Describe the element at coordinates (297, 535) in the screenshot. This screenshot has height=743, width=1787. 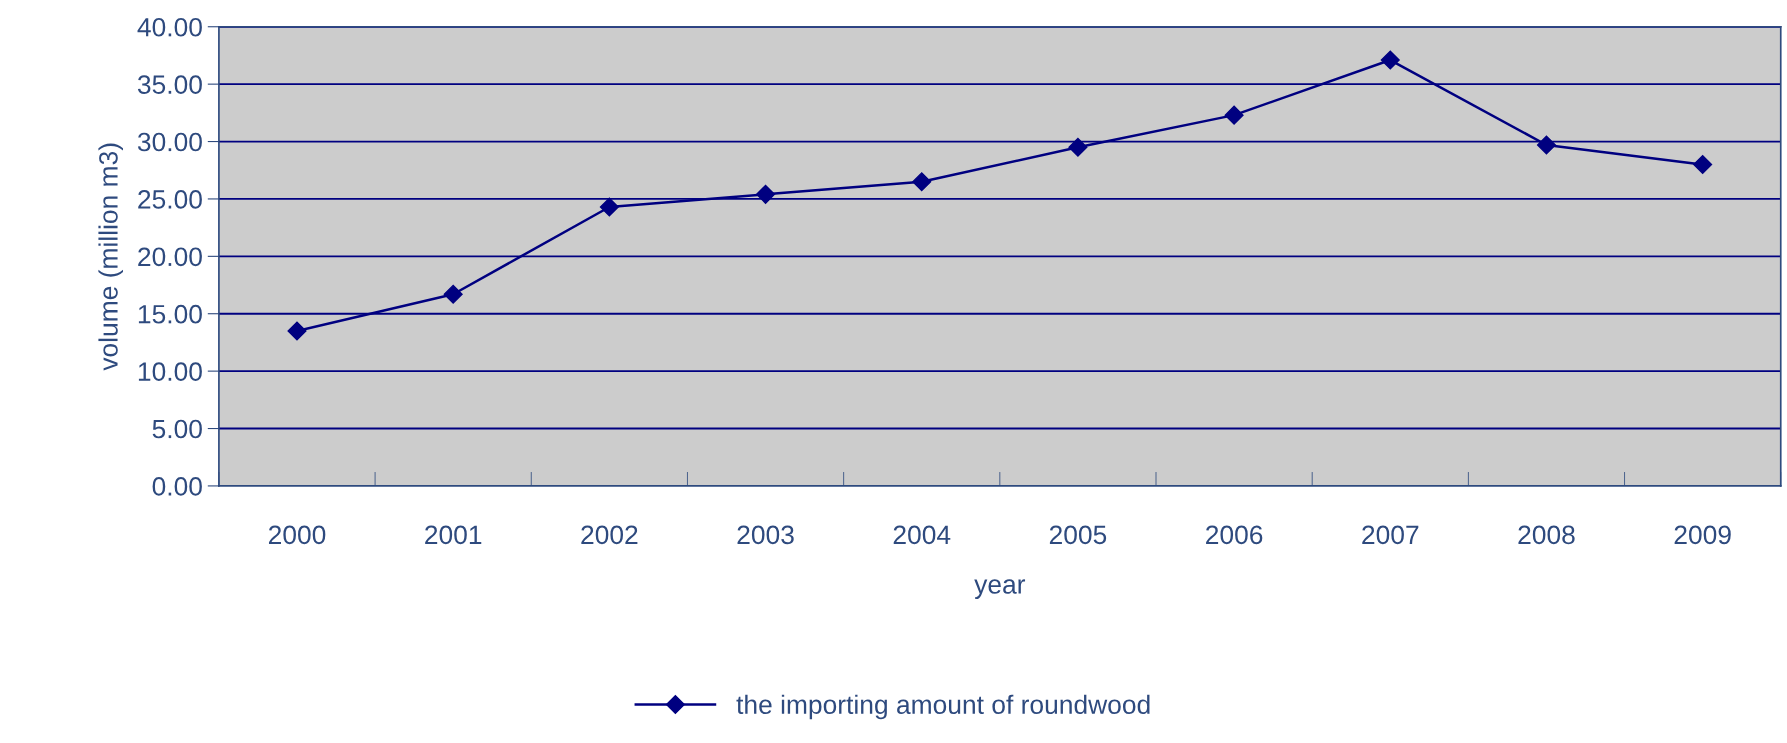
I see `x-tick-label: 2000` at that location.